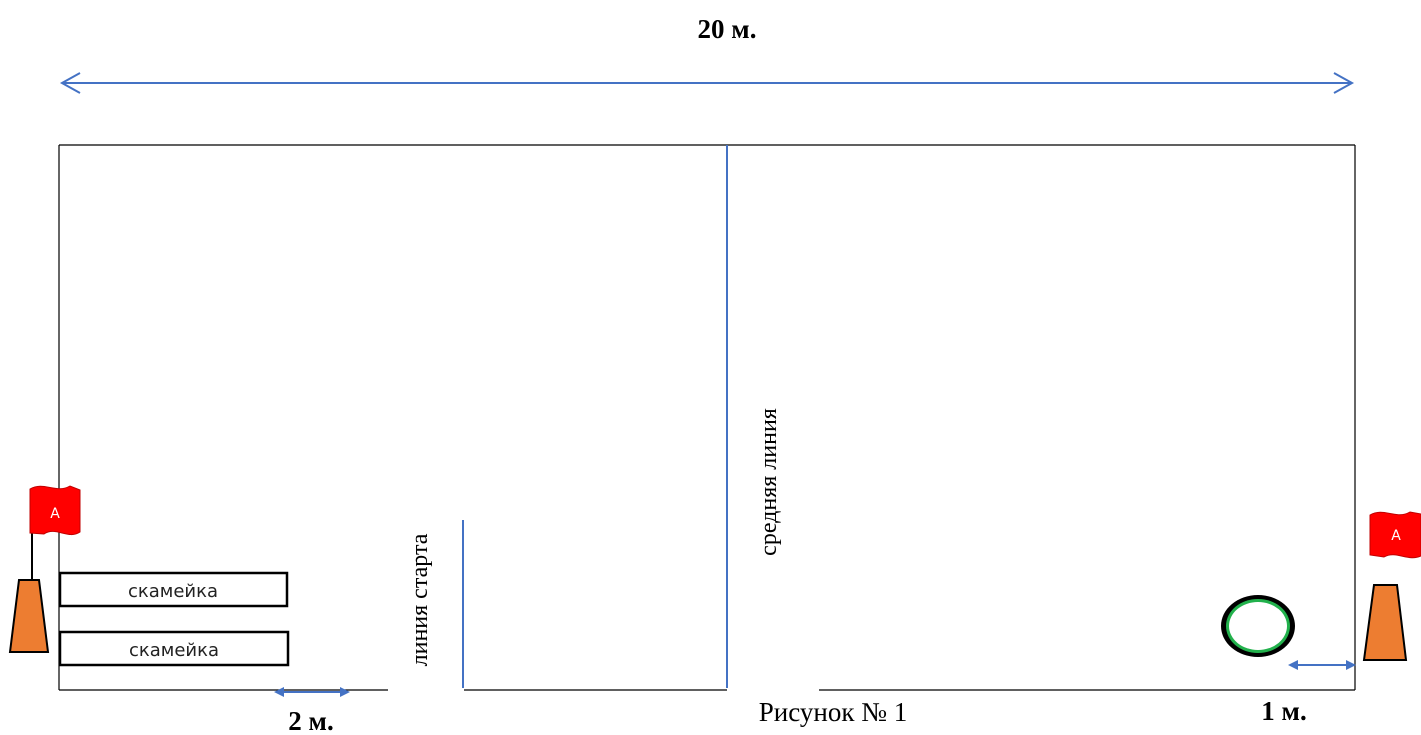 This screenshot has height=735, width=1421. Describe the element at coordinates (1283, 711) in the screenshot. I see `hoop-gap-label: 1 м.` at that location.